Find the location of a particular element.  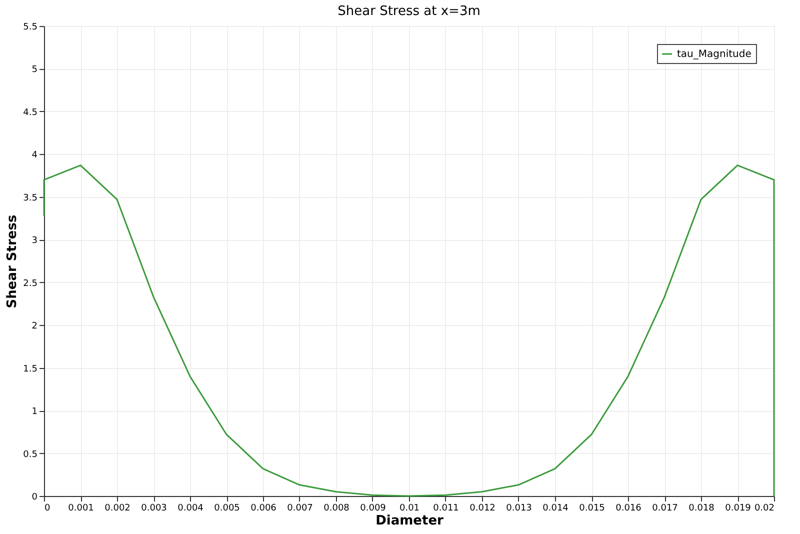

x-tick-label: 0.003 is located at coordinates (154, 509).